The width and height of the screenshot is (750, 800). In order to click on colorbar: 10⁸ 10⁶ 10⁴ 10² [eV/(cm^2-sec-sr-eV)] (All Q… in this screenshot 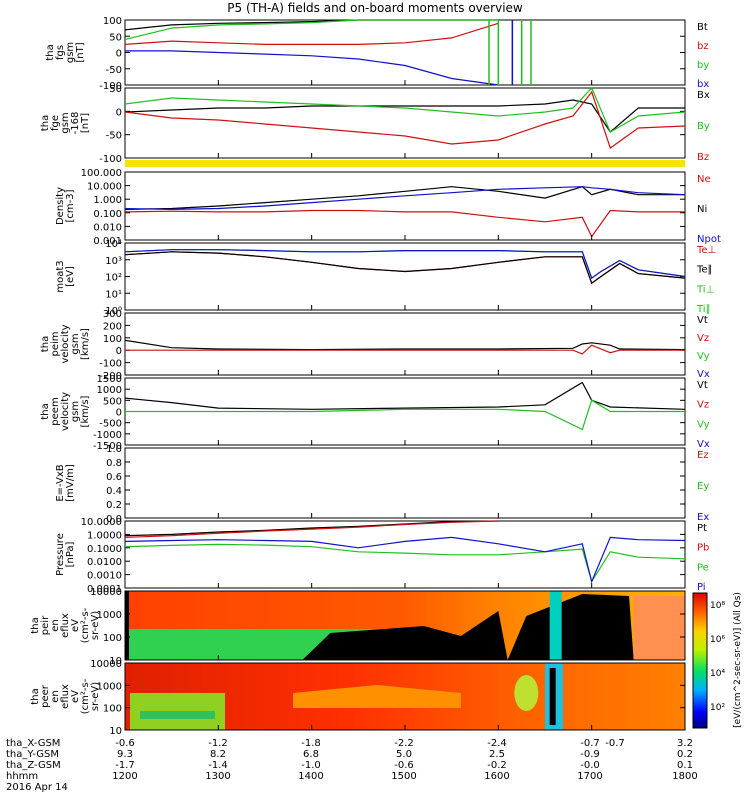, I will do `click(717, 660)`.